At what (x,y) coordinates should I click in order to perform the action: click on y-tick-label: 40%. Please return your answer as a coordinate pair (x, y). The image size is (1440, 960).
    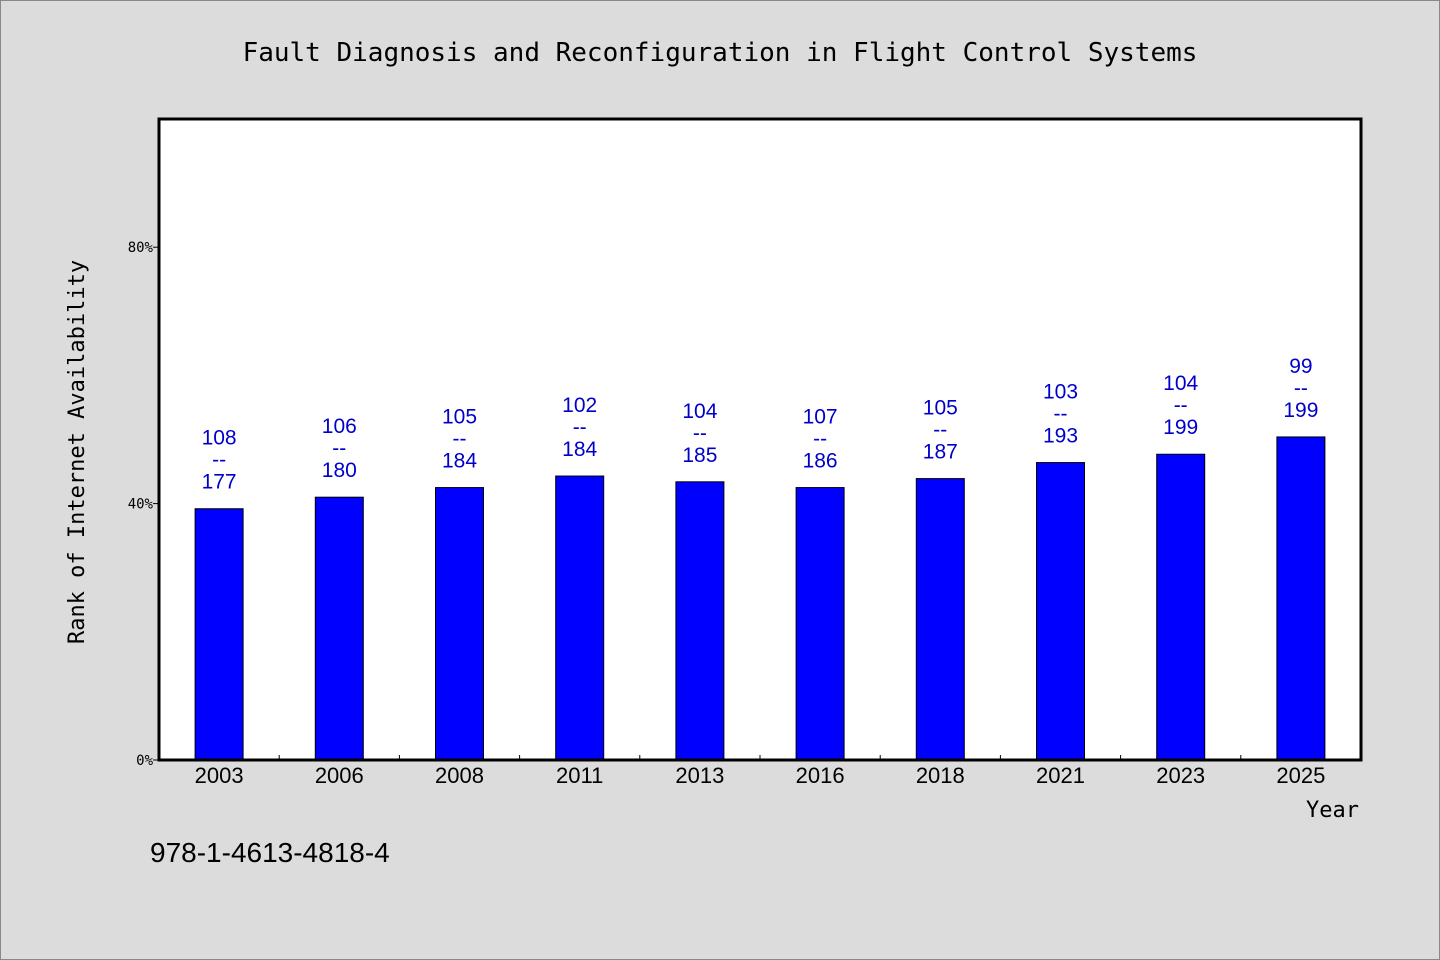
    Looking at the image, I should click on (141, 505).